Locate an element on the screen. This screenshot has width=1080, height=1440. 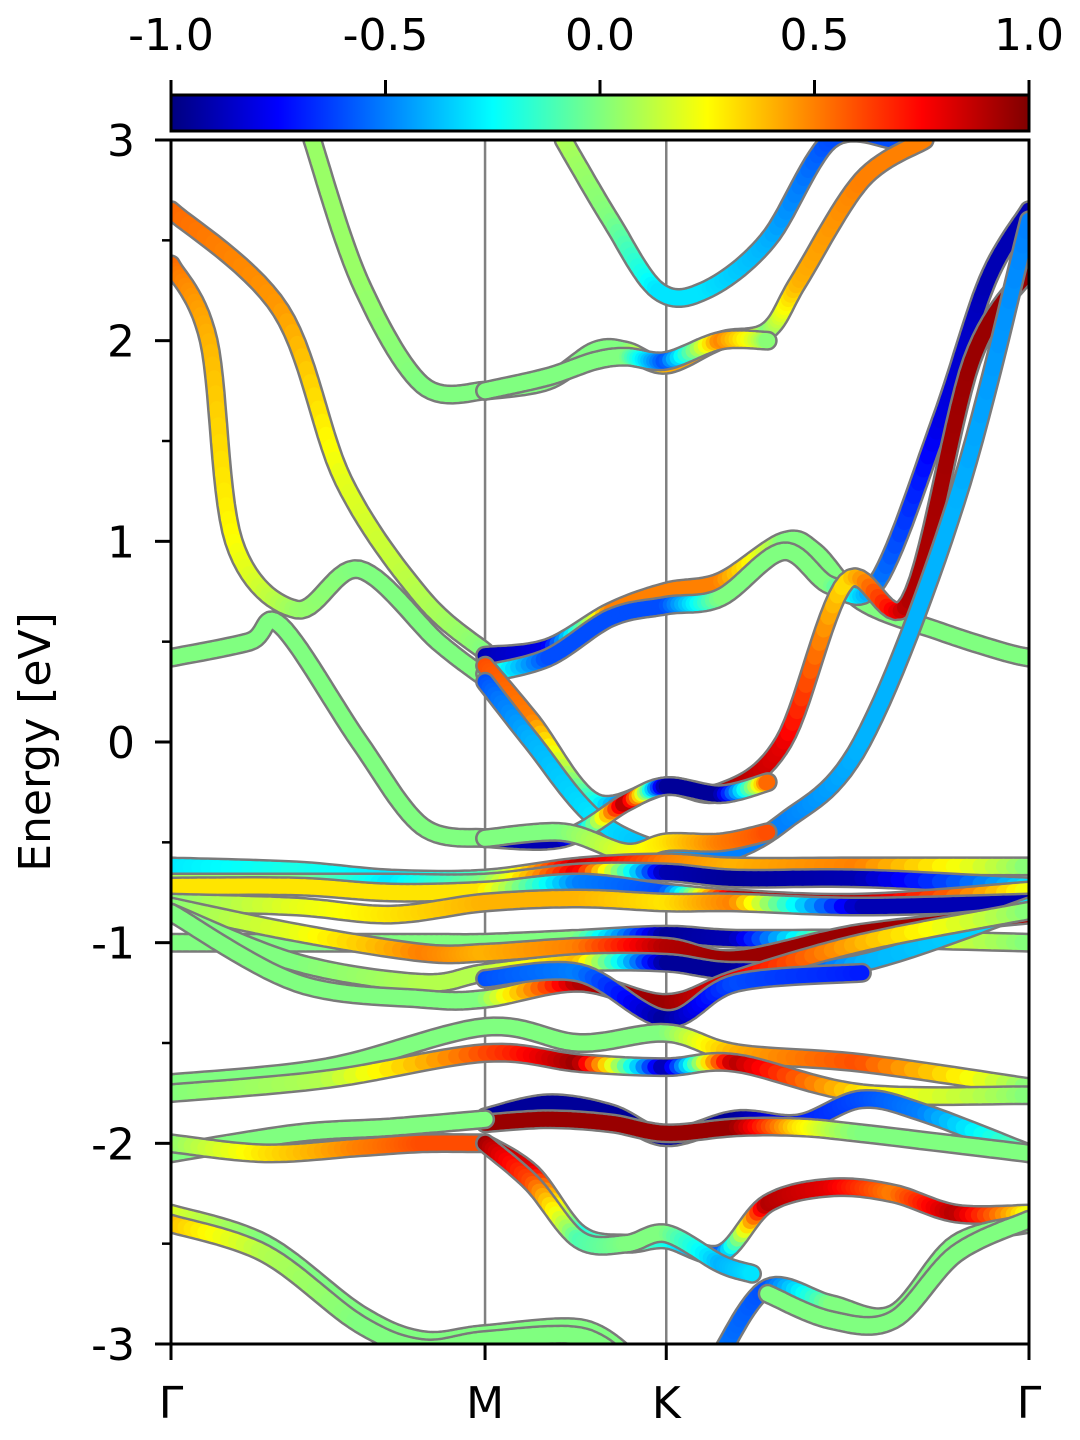
colorbar-tick-label: -0.5 is located at coordinates (386, 35).